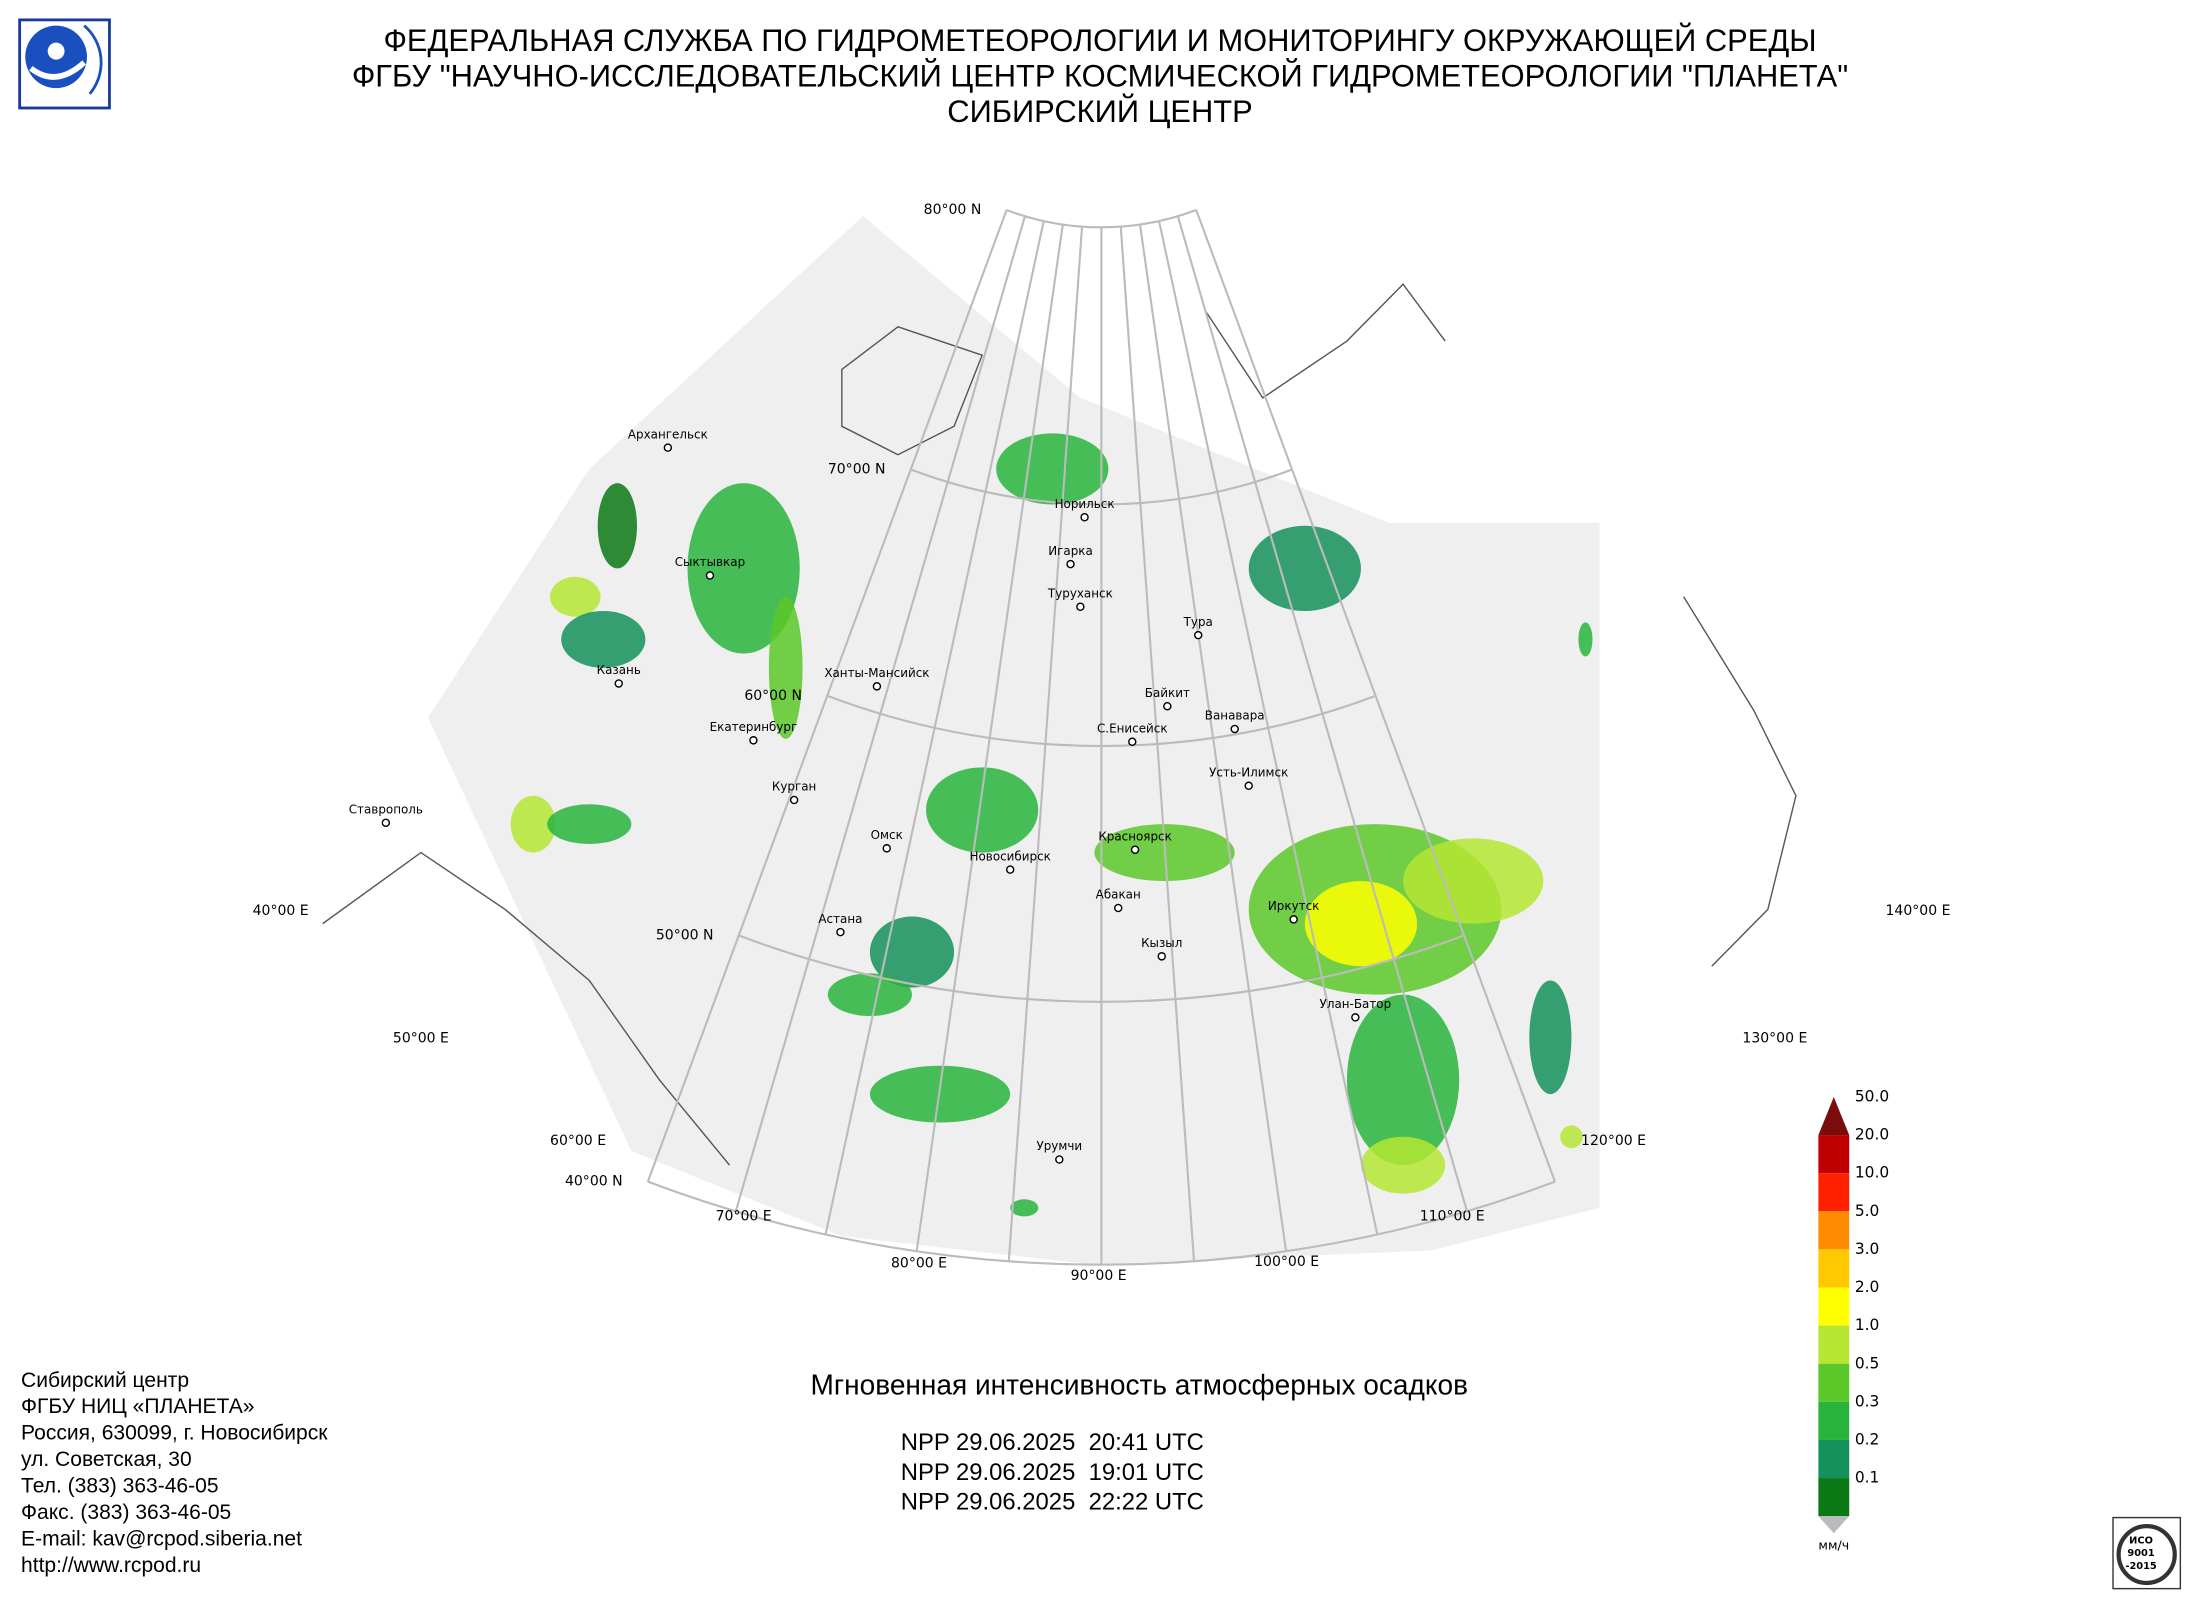  I want to click on parallel-line, so click(1101, 218).